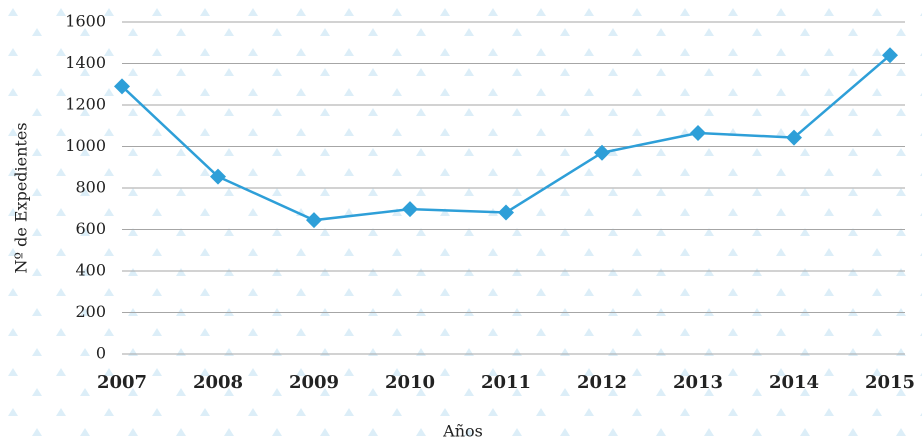 Image resolution: width=922 pixels, height=440 pixels. Describe the element at coordinates (314, 382) in the screenshot. I see `x-tick-label: 2009` at that location.